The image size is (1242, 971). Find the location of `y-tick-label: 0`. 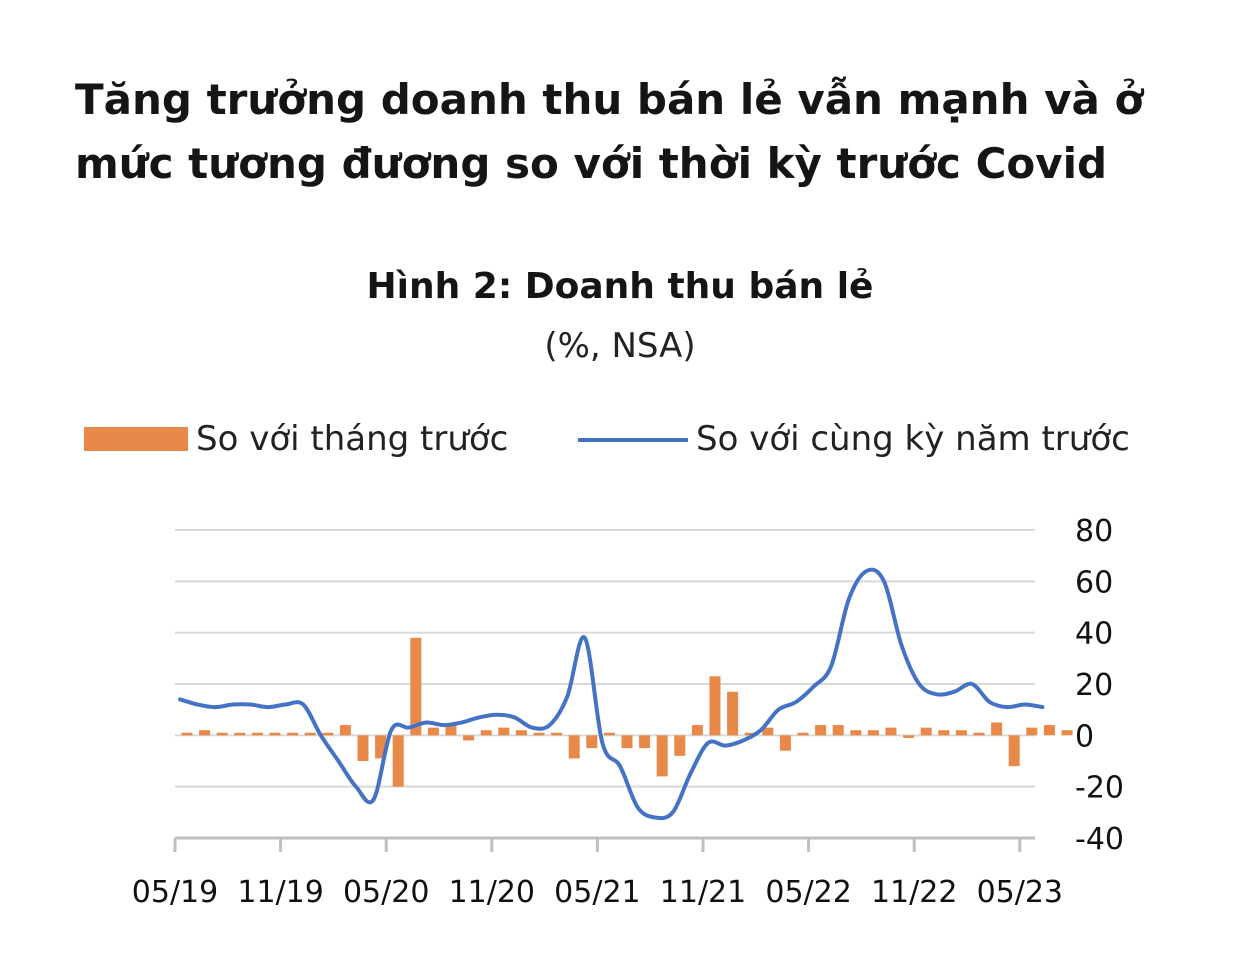

y-tick-label: 0 is located at coordinates (1084, 736).